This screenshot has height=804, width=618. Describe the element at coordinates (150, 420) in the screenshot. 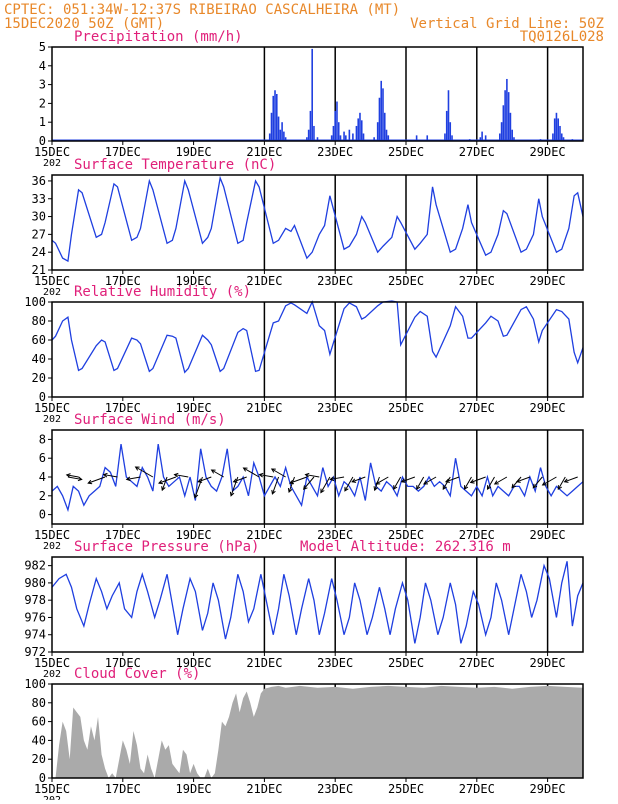

I see `wind-title: Surface Wind (m/s)` at that location.